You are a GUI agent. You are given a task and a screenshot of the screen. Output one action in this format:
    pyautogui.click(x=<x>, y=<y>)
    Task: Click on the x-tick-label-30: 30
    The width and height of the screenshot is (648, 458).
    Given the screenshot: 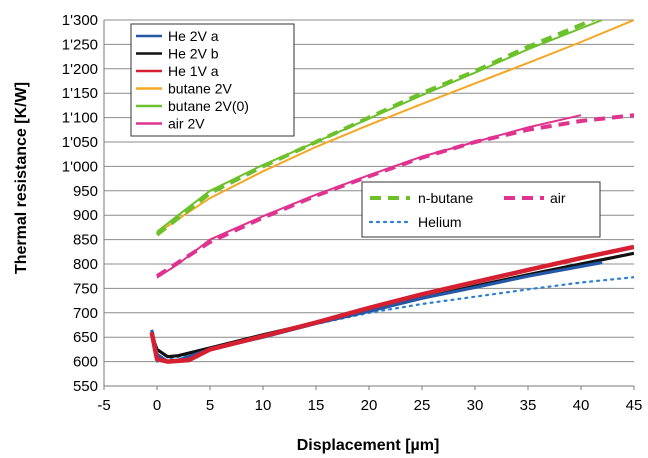 What is the action you would take?
    pyautogui.click(x=475, y=405)
    